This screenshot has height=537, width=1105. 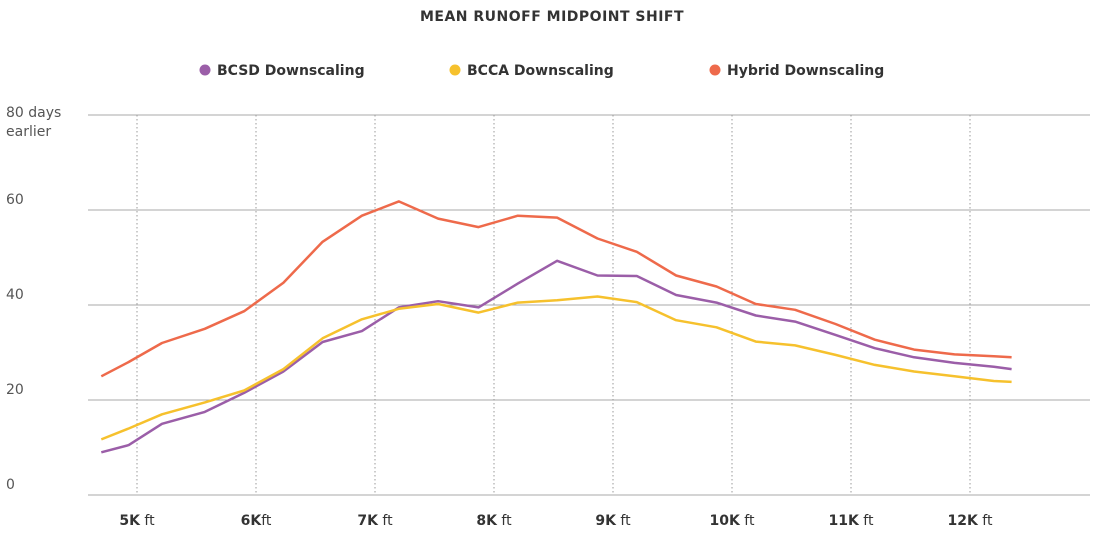 I want to click on chart-title: MEAN RUNOFF MIDPOINT SHIFT, so click(x=552, y=17).